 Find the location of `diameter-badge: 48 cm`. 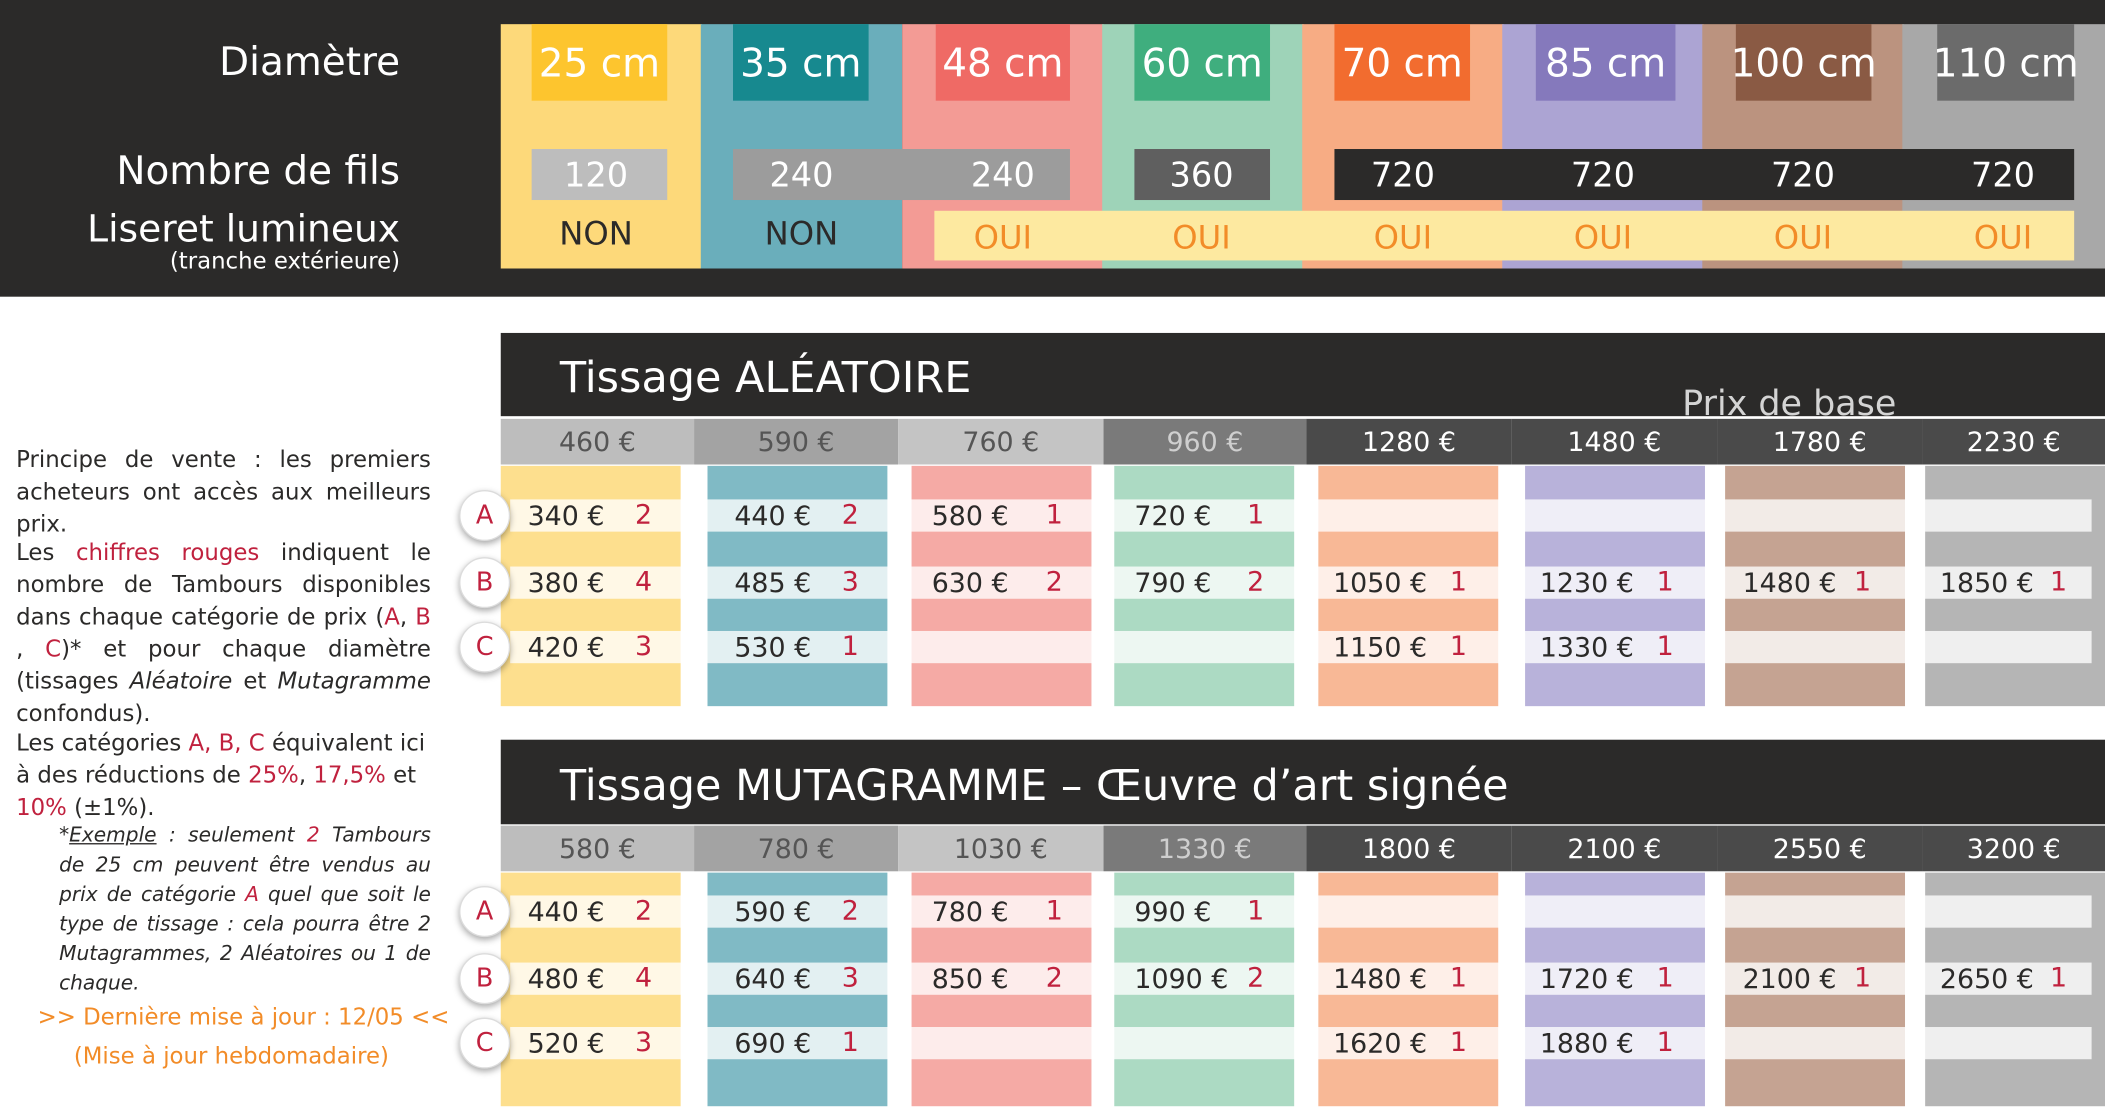

diameter-badge: 48 cm is located at coordinates (1002, 62).